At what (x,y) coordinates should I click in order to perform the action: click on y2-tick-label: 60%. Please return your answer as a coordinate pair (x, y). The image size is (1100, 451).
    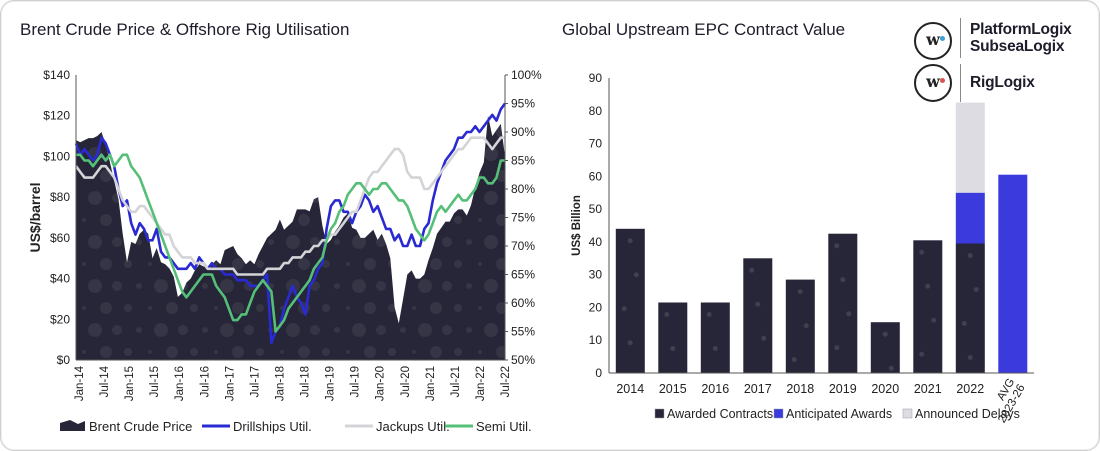
    Looking at the image, I should click on (523, 303).